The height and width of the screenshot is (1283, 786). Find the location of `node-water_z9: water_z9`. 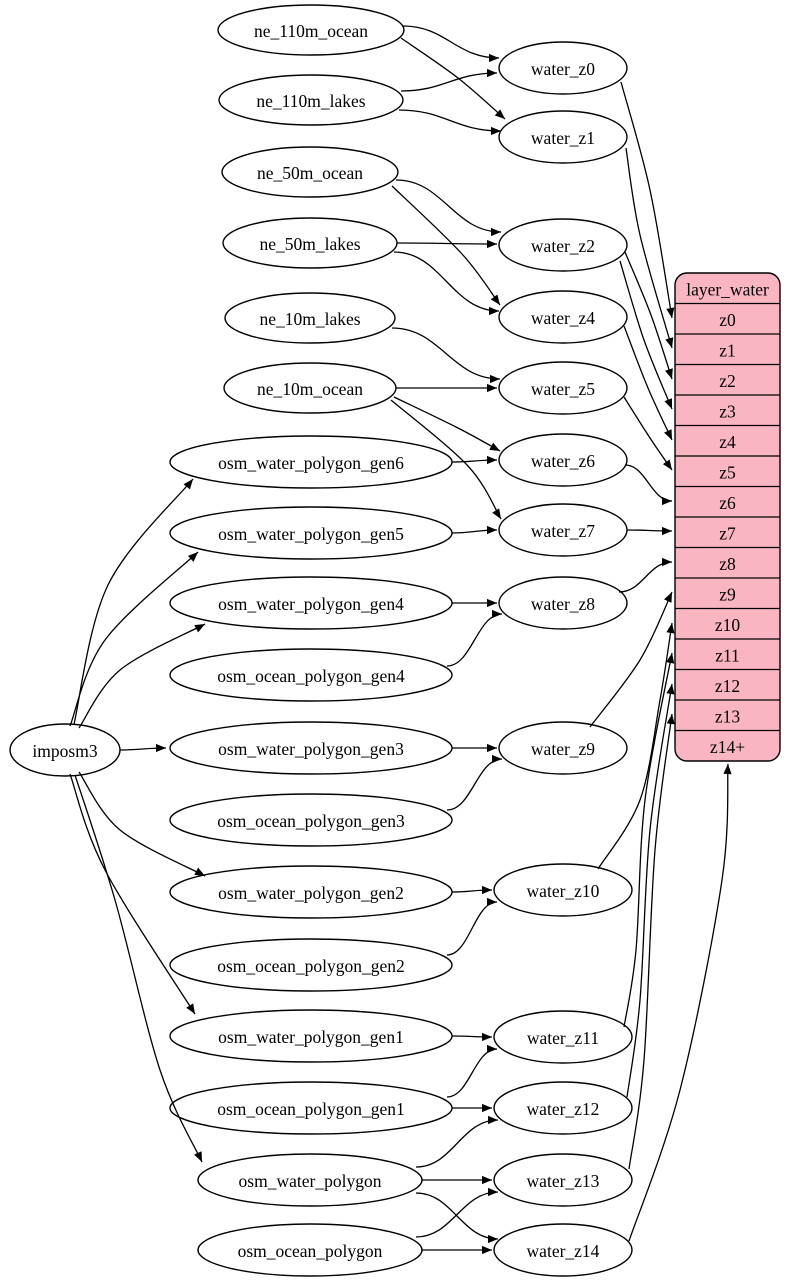

node-water_z9: water_z9 is located at coordinates (563, 748).